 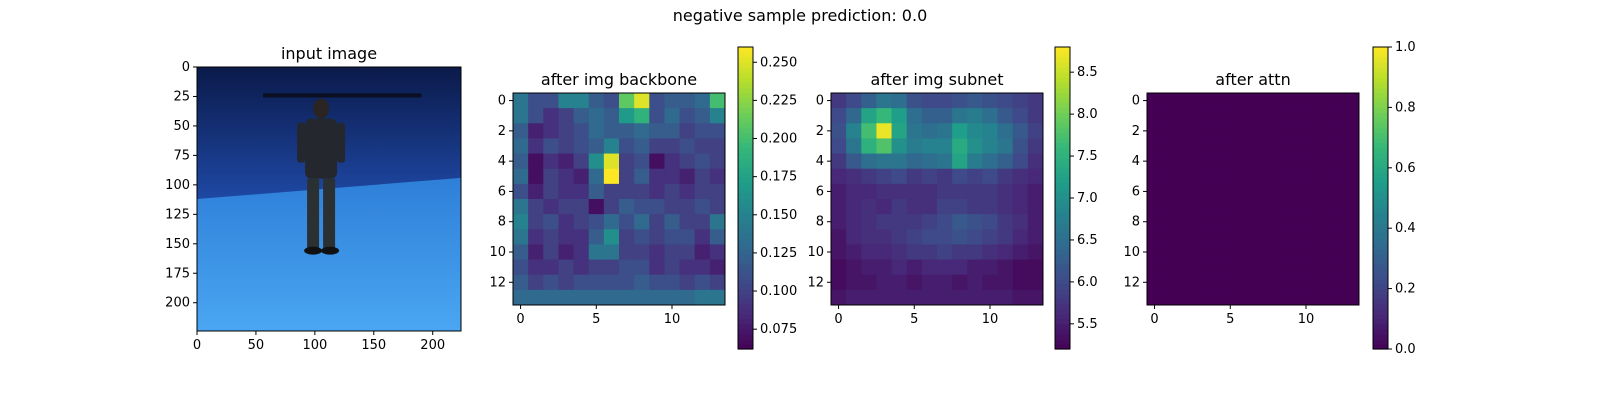 What do you see at coordinates (313, 213) in the screenshot?
I see `person-leg-left` at bounding box center [313, 213].